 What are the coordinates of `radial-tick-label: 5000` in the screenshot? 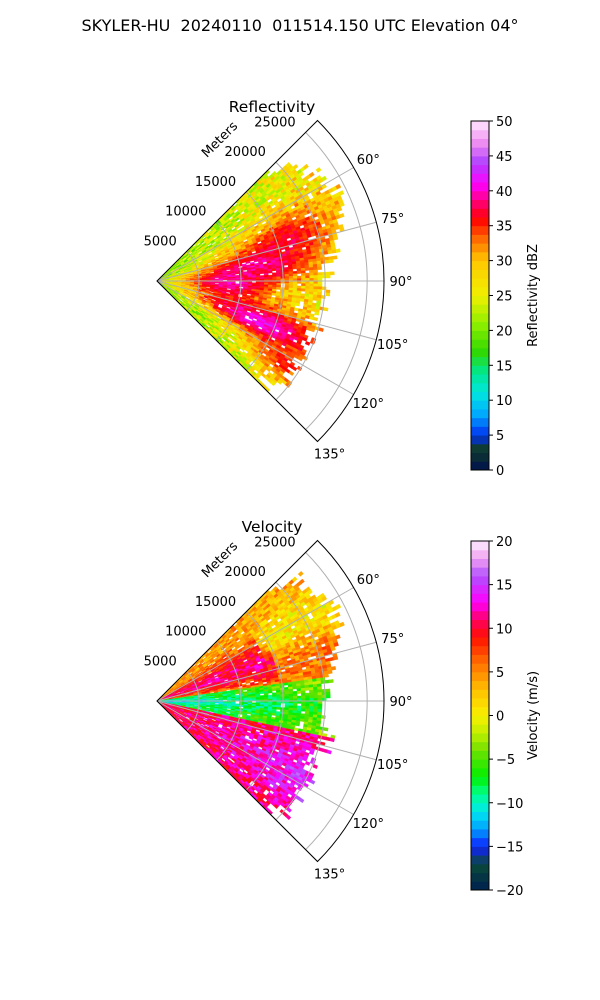 It's located at (160, 241).